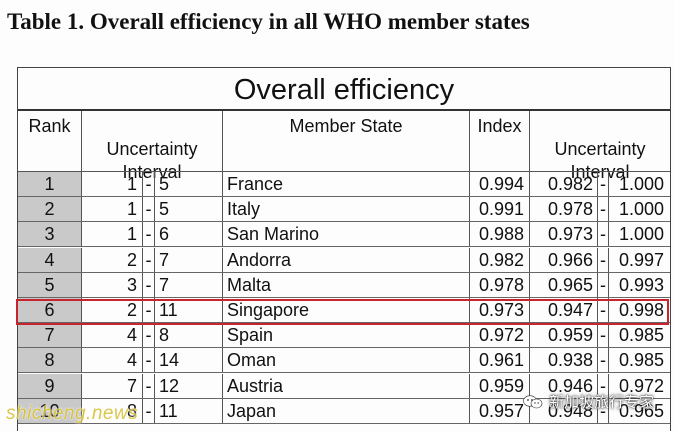  What do you see at coordinates (500, 360) in the screenshot?
I see `index-cell: 0.961` at bounding box center [500, 360].